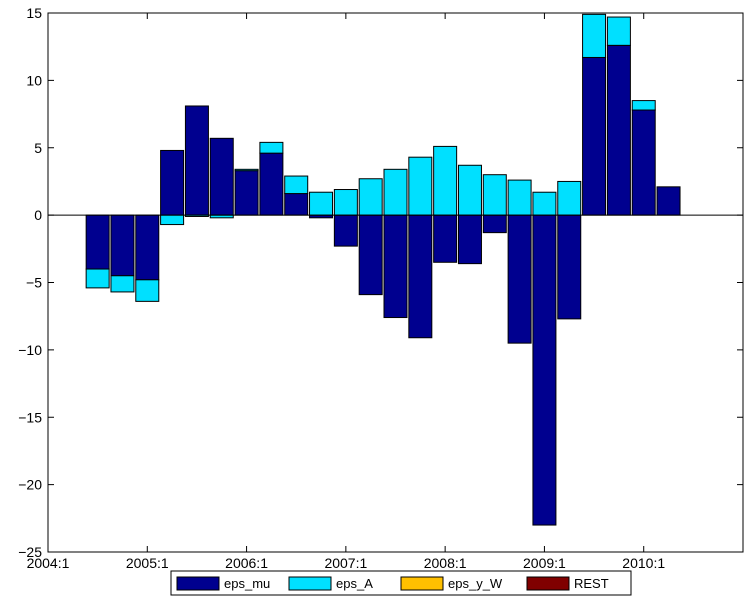 The image size is (756, 597). I want to click on legend: eps_mu eps_A eps_y_W REST, so click(401, 583).